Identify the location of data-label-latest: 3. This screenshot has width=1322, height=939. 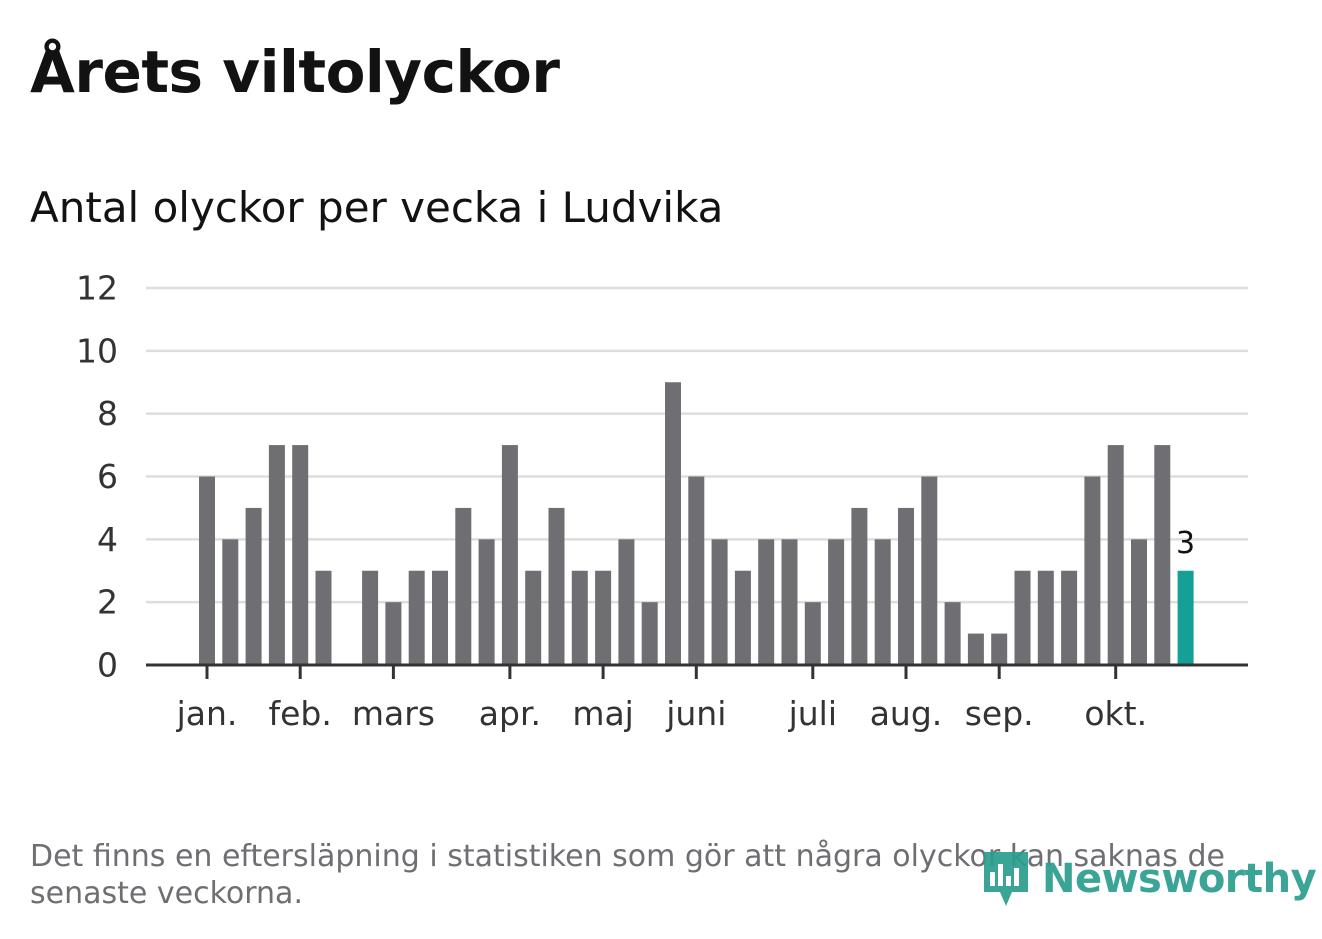
(1185, 543).